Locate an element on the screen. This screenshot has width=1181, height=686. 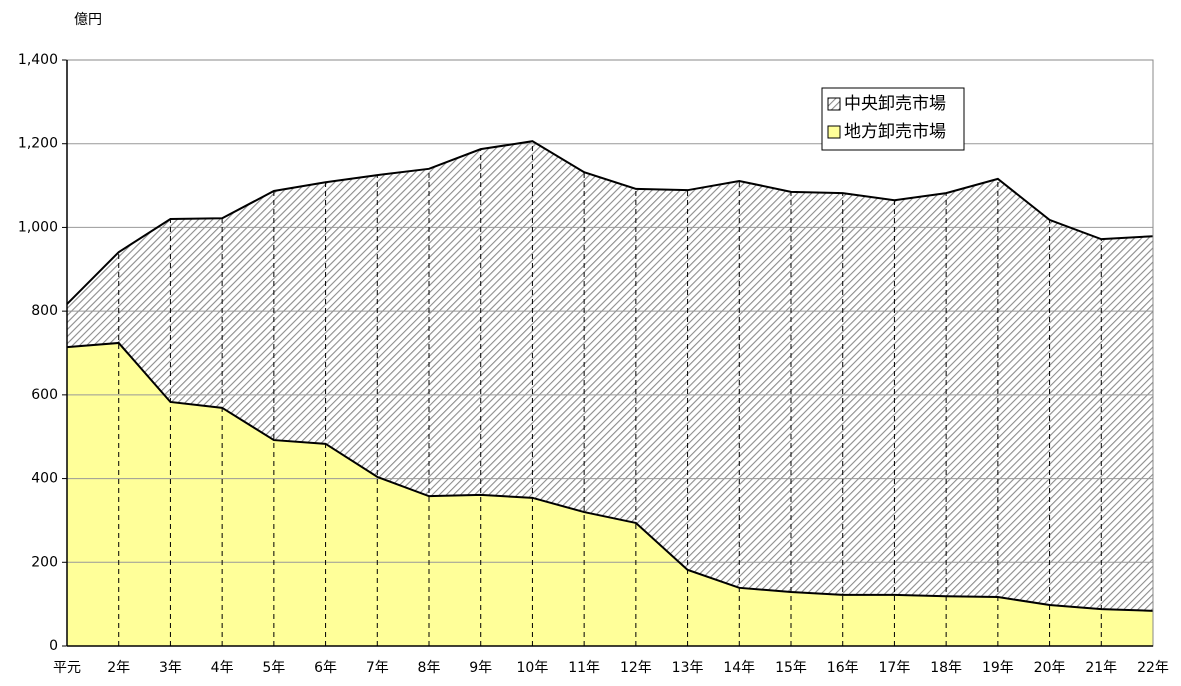
legend-box is located at coordinates (893, 119).